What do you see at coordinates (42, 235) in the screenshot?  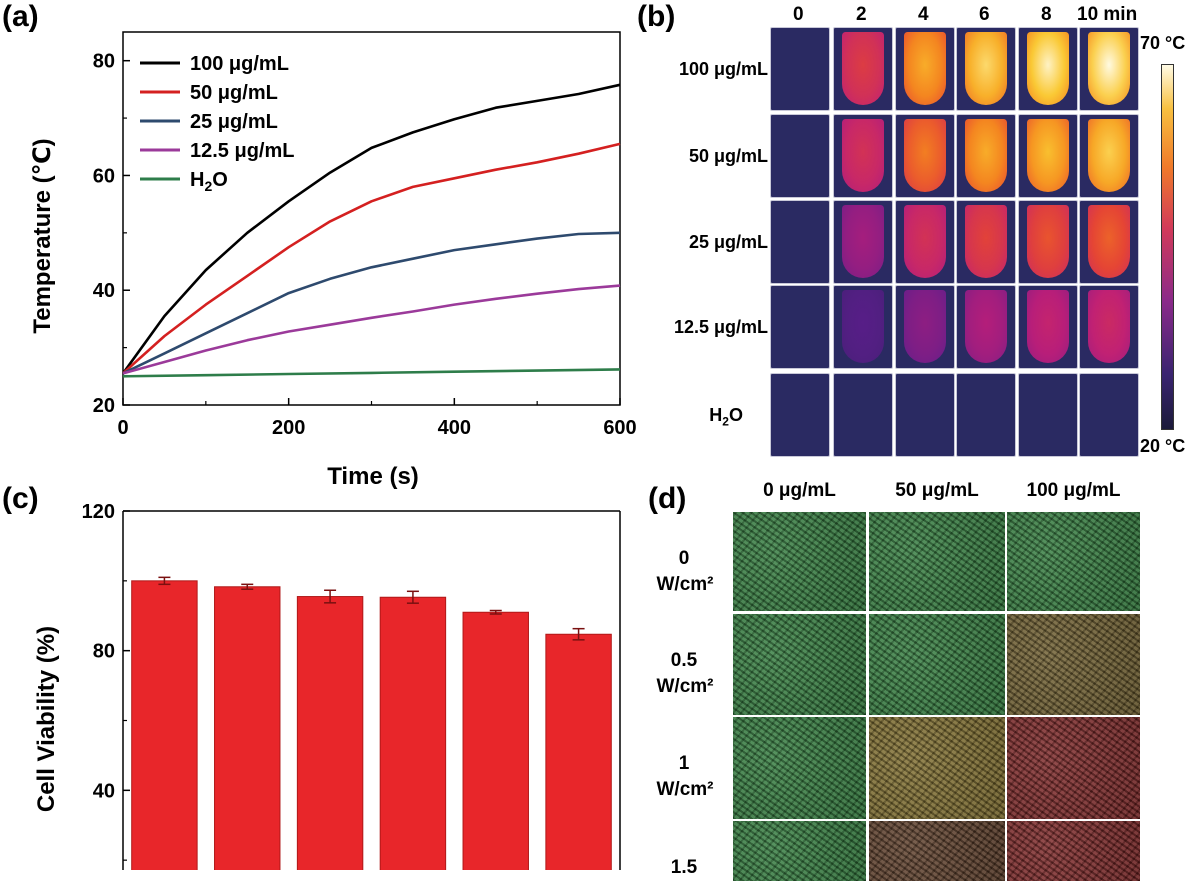 I see `y-axis-title: Temperature (℃)` at bounding box center [42, 235].